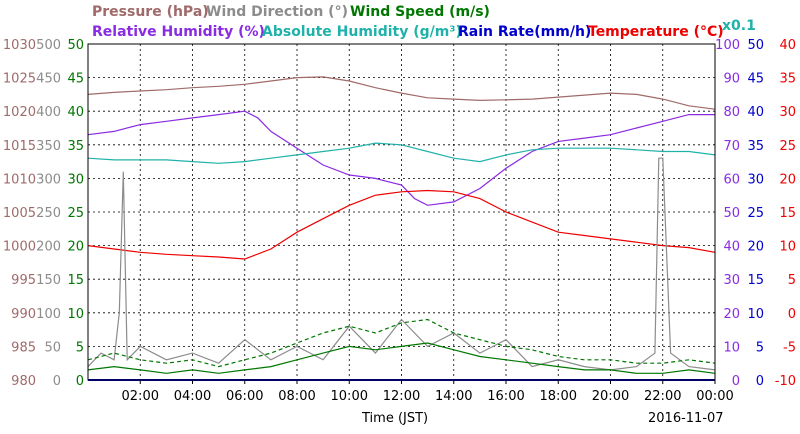  Describe the element at coordinates (787, 213) in the screenshot. I see `y-tick-temperature: 15` at that location.